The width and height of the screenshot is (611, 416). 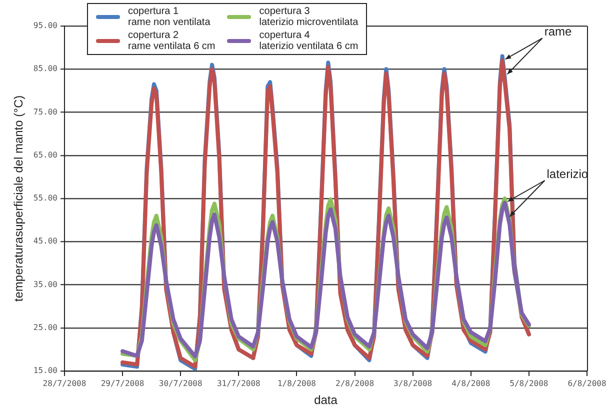 What do you see at coordinates (45, 371) in the screenshot?
I see `y-tick-label: 15.00` at bounding box center [45, 371].